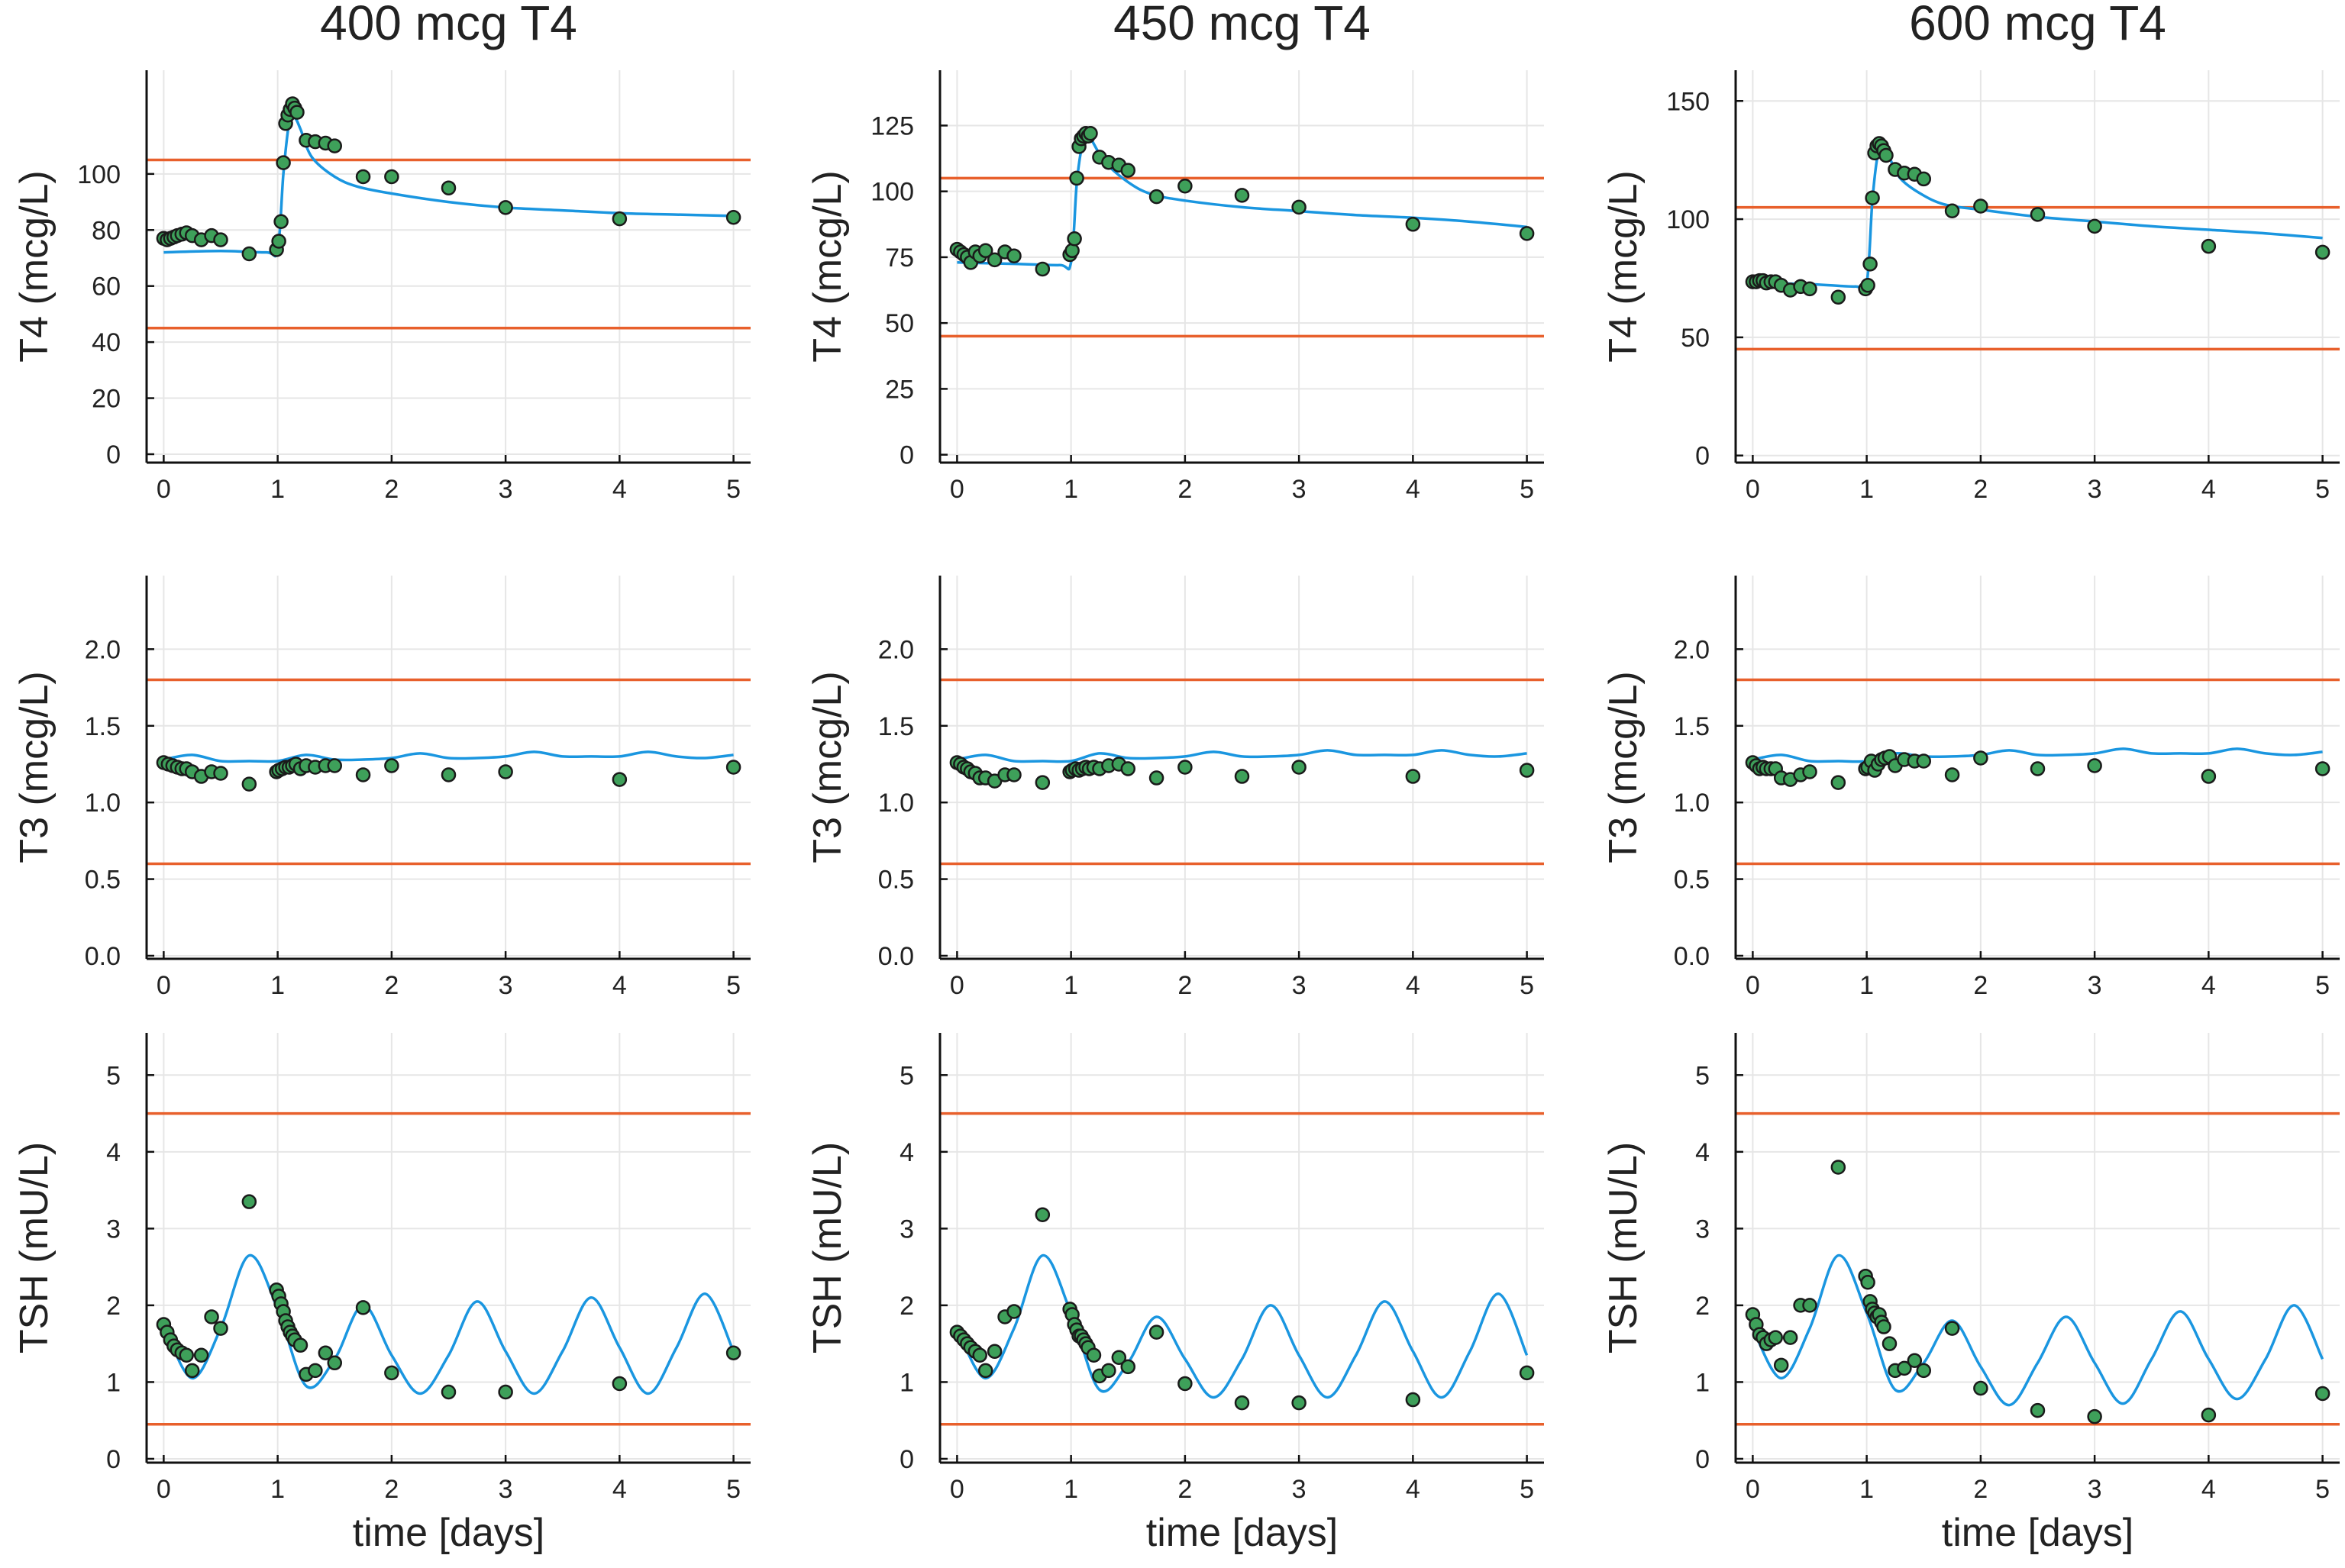 This screenshot has width=2345, height=1568. I want to click on y-tick-label: 1, so click(1702, 1382).